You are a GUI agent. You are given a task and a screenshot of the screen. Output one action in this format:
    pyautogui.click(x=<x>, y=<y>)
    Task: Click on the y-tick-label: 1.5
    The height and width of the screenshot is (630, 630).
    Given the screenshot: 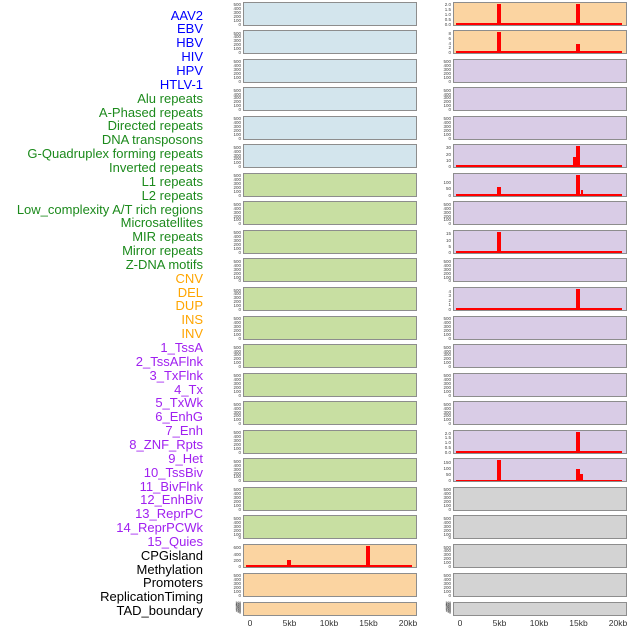 What is the action you would take?
    pyautogui.click(x=447, y=438)
    